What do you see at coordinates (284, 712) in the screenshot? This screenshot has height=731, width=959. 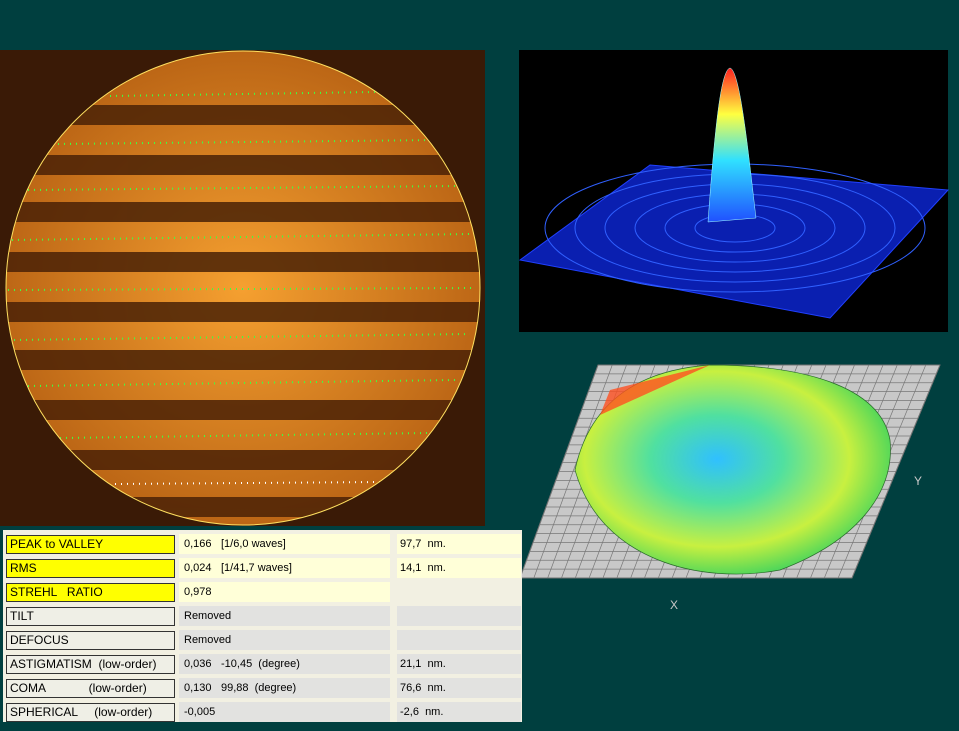 I see `result-value-cell: -0,005` at bounding box center [284, 712].